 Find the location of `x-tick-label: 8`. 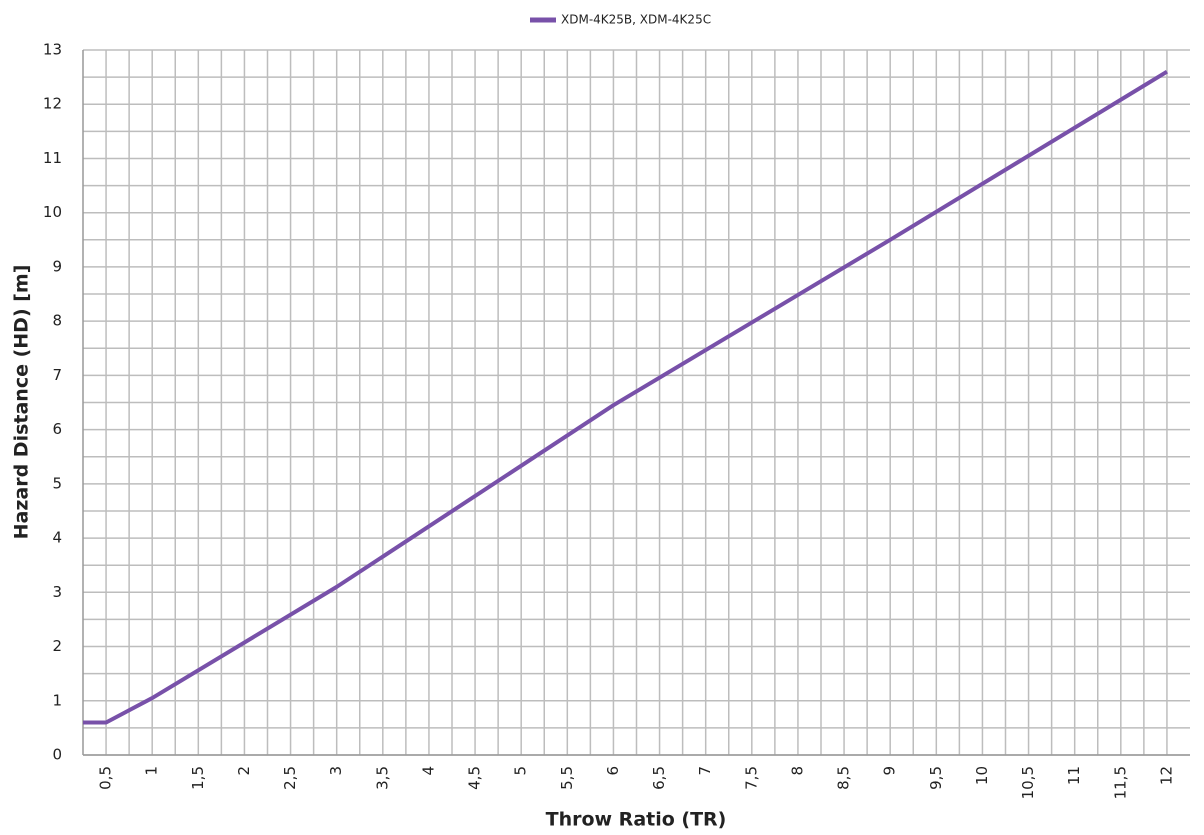

x-tick-label: 8 is located at coordinates (797, 771).